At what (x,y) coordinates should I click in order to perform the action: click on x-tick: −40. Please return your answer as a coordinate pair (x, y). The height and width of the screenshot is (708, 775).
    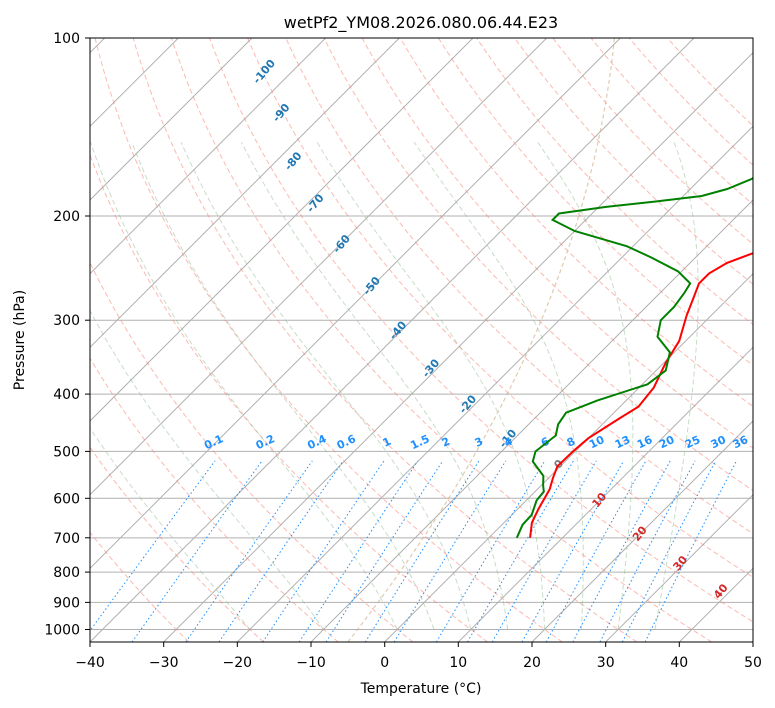
    Looking at the image, I should click on (90, 656).